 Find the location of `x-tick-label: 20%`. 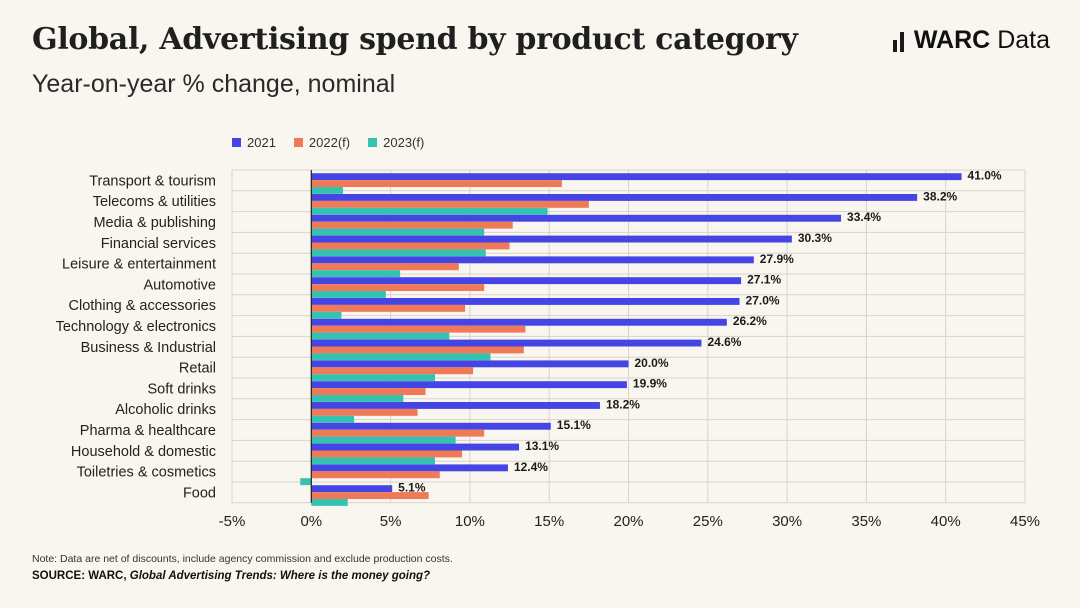

x-tick-label: 20% is located at coordinates (628, 521).